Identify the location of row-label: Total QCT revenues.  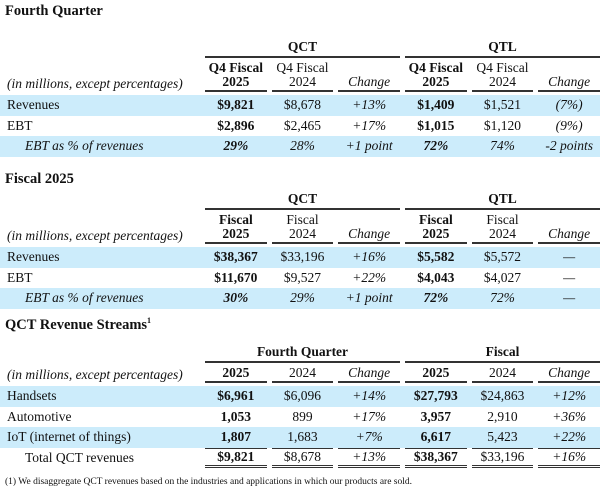
(80, 457).